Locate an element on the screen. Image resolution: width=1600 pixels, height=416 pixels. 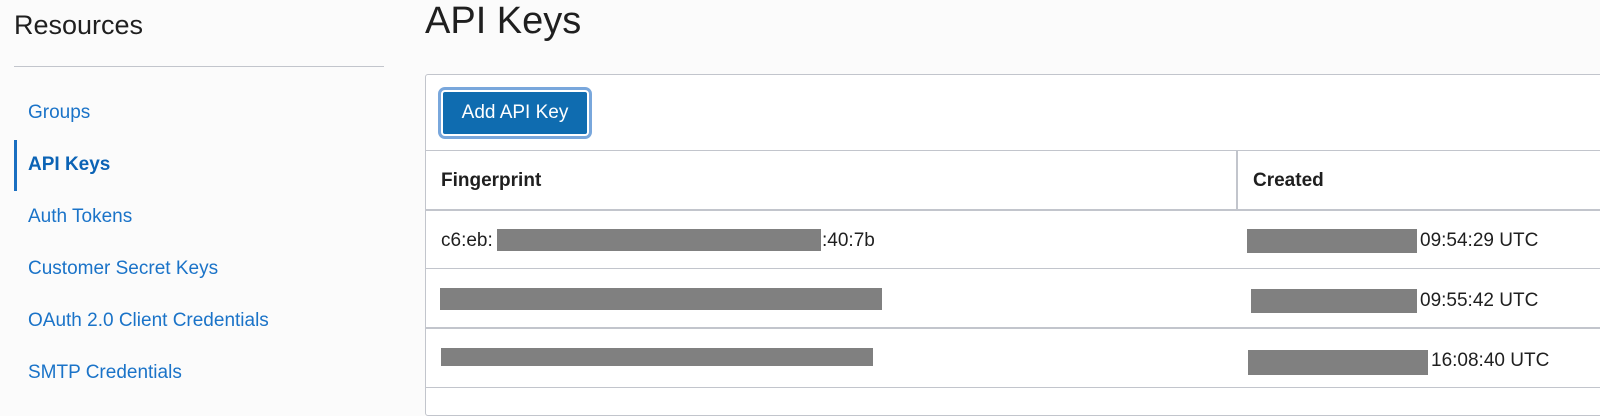
sidebar-item-groups: Groups is located at coordinates (59, 112).